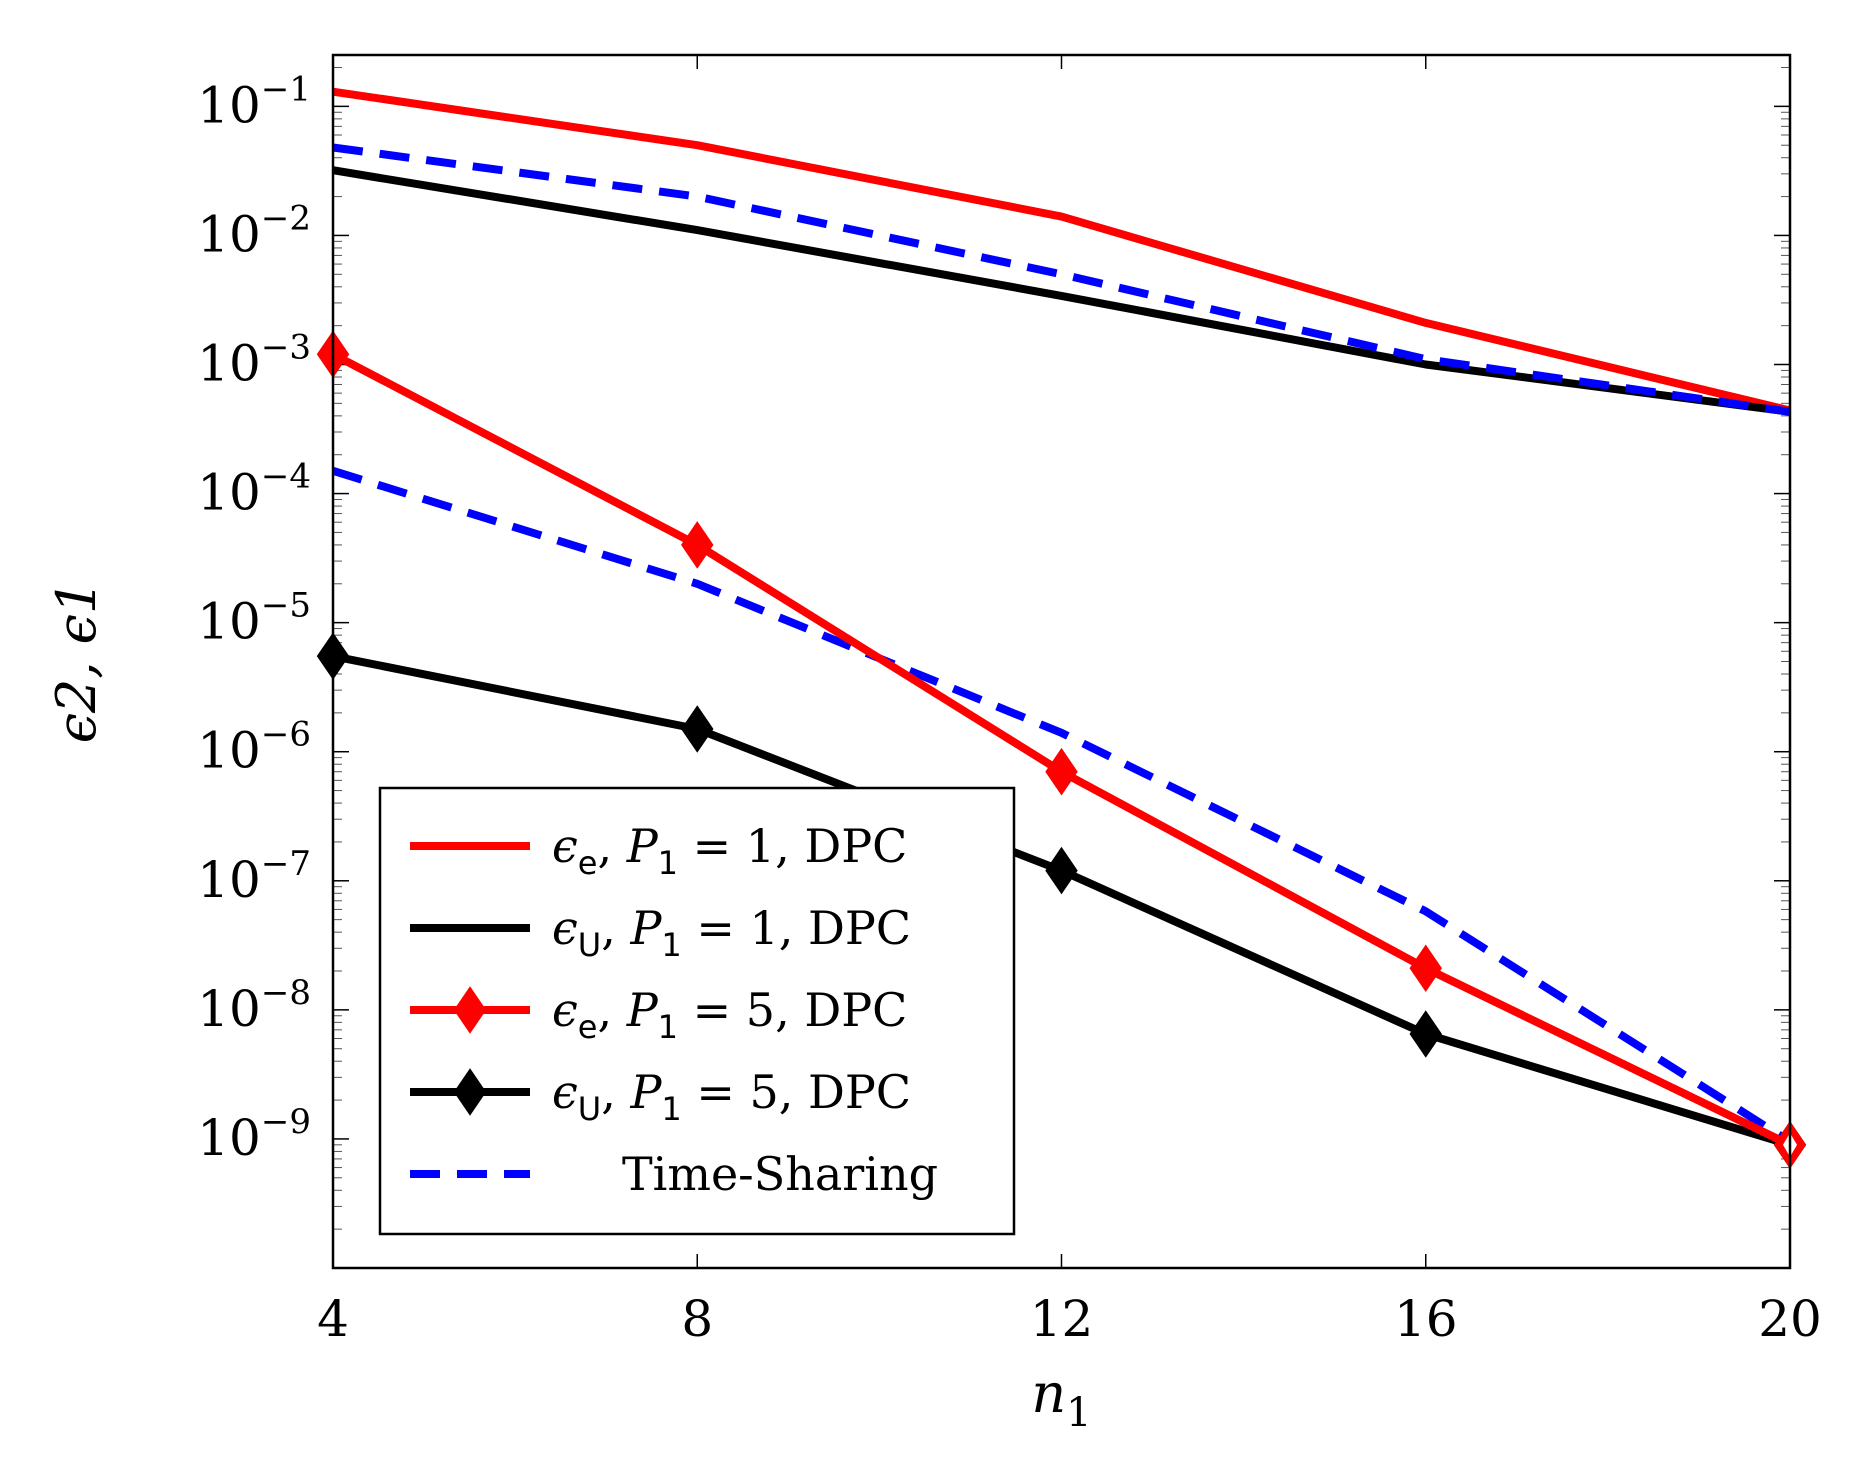  What do you see at coordinates (254, 1134) in the screenshot?
I see `y-tick-label: 10⁻⁹` at bounding box center [254, 1134].